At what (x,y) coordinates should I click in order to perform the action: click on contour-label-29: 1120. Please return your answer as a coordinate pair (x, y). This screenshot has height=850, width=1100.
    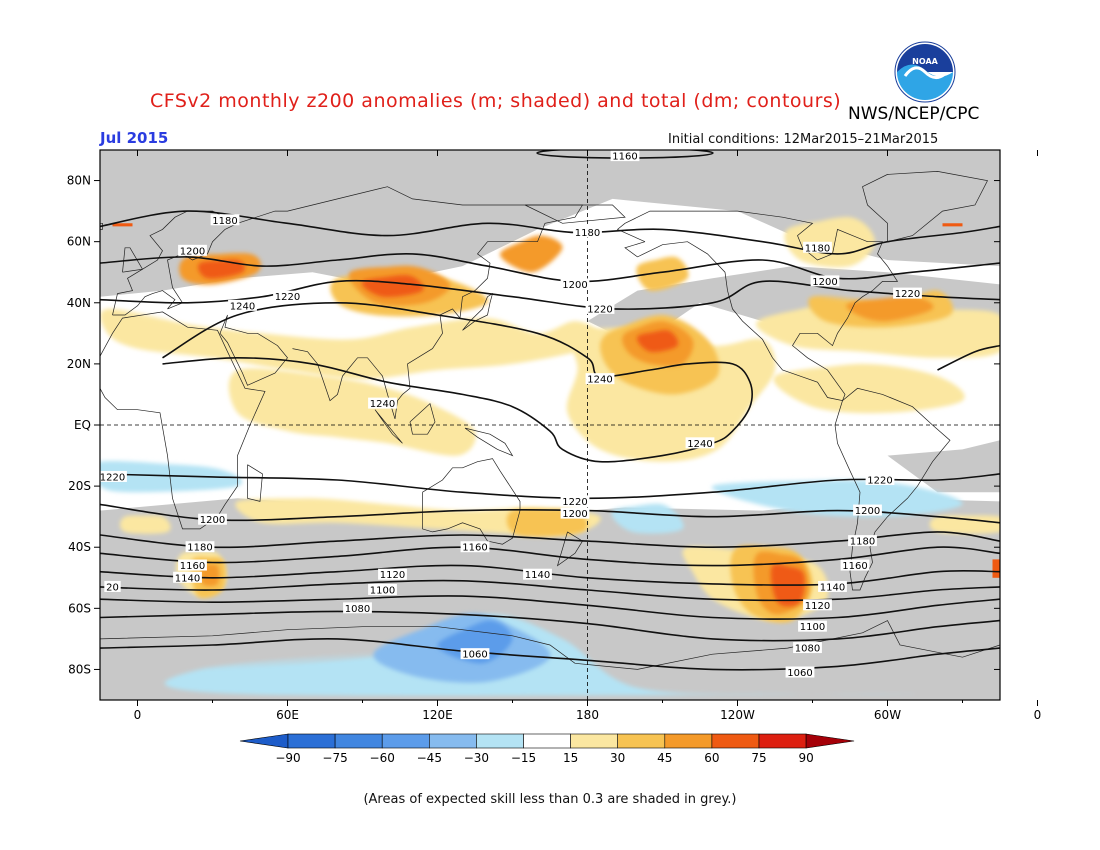
    Looking at the image, I should click on (817, 606).